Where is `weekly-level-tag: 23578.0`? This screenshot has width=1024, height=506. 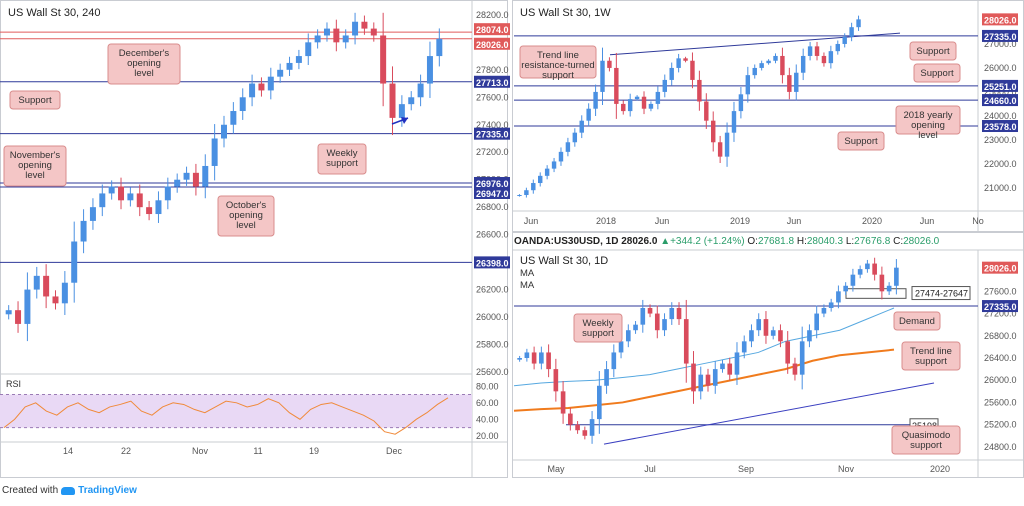
weekly-level-tag: 23578.0 is located at coordinates (1000, 127).